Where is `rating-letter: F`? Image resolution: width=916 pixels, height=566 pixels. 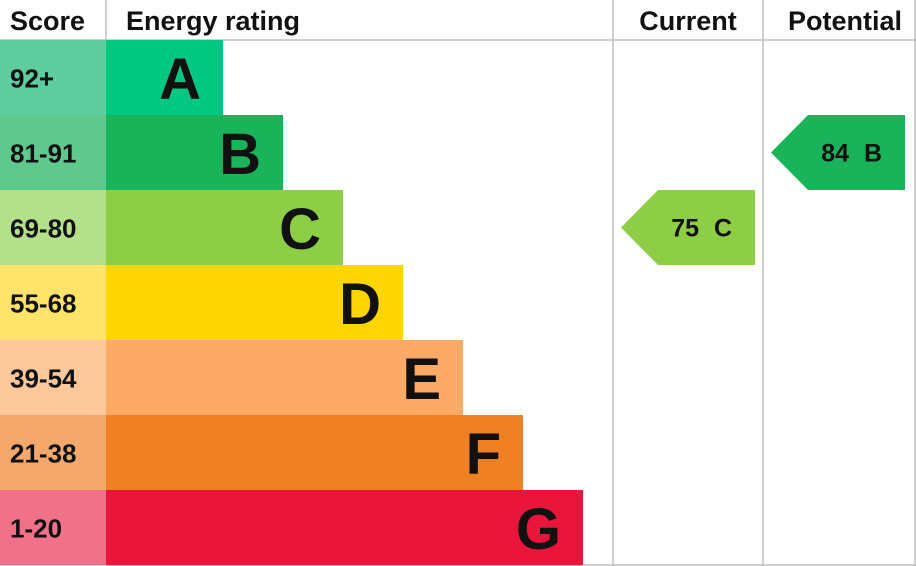
rating-letter: F is located at coordinates (483, 454).